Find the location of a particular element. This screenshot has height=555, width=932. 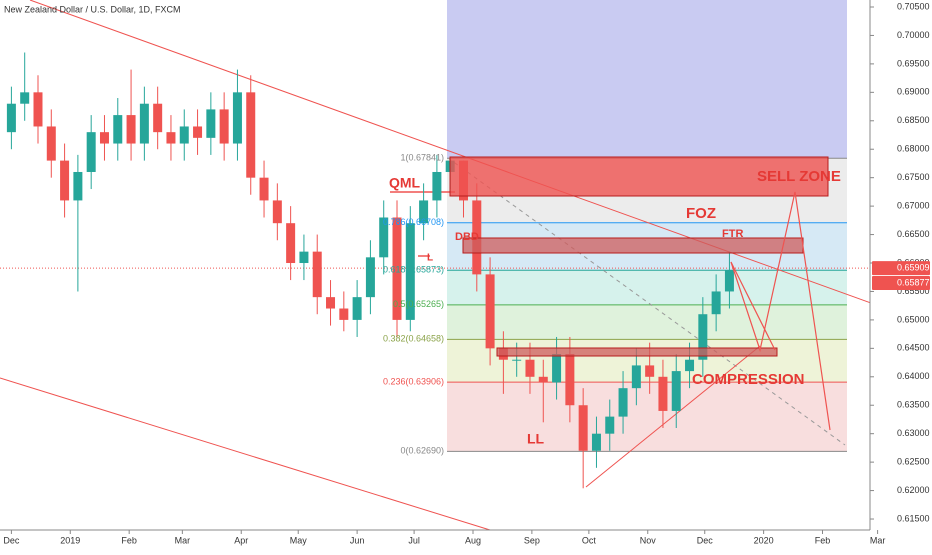

y-tick-label: 0.64500 is located at coordinates (913, 348).